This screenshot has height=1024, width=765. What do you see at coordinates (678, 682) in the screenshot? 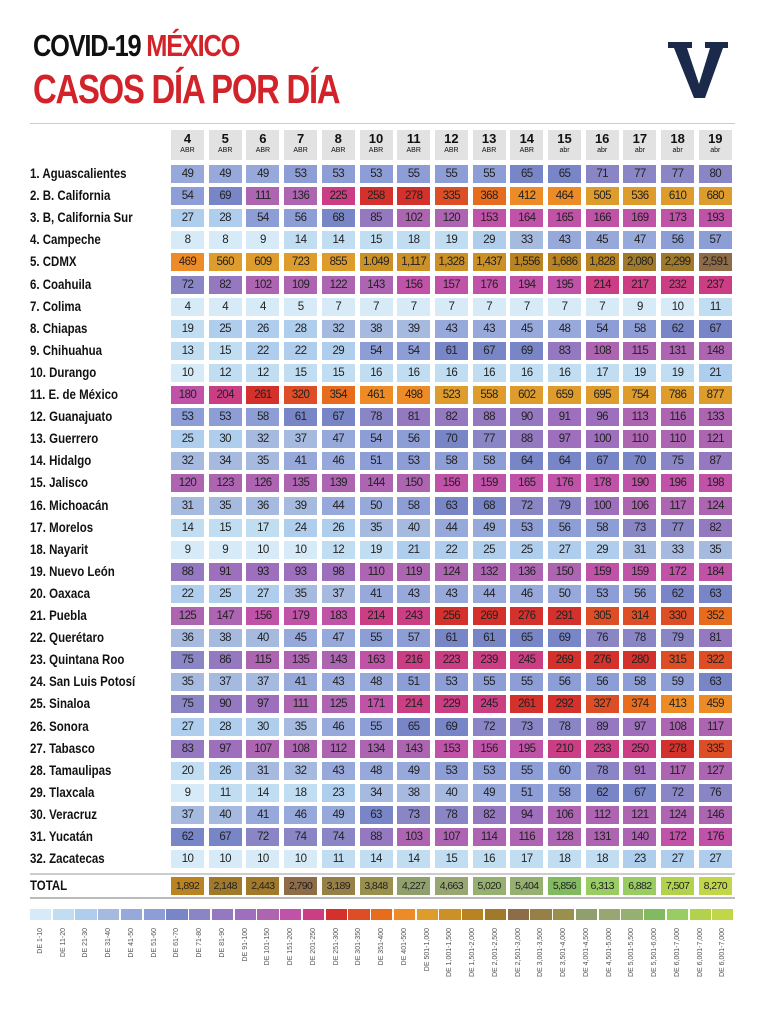
I see `heatmap-cell: 59` at bounding box center [678, 682].